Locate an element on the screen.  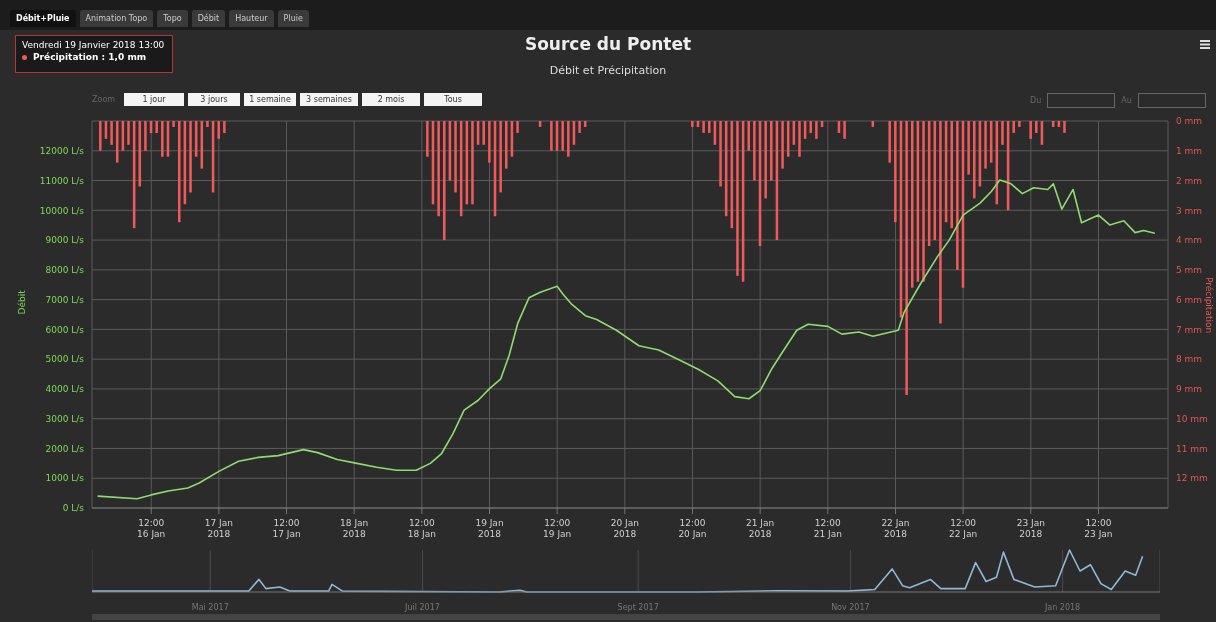
x-tick-label: 17 Jan 2018 is located at coordinates (218, 528).